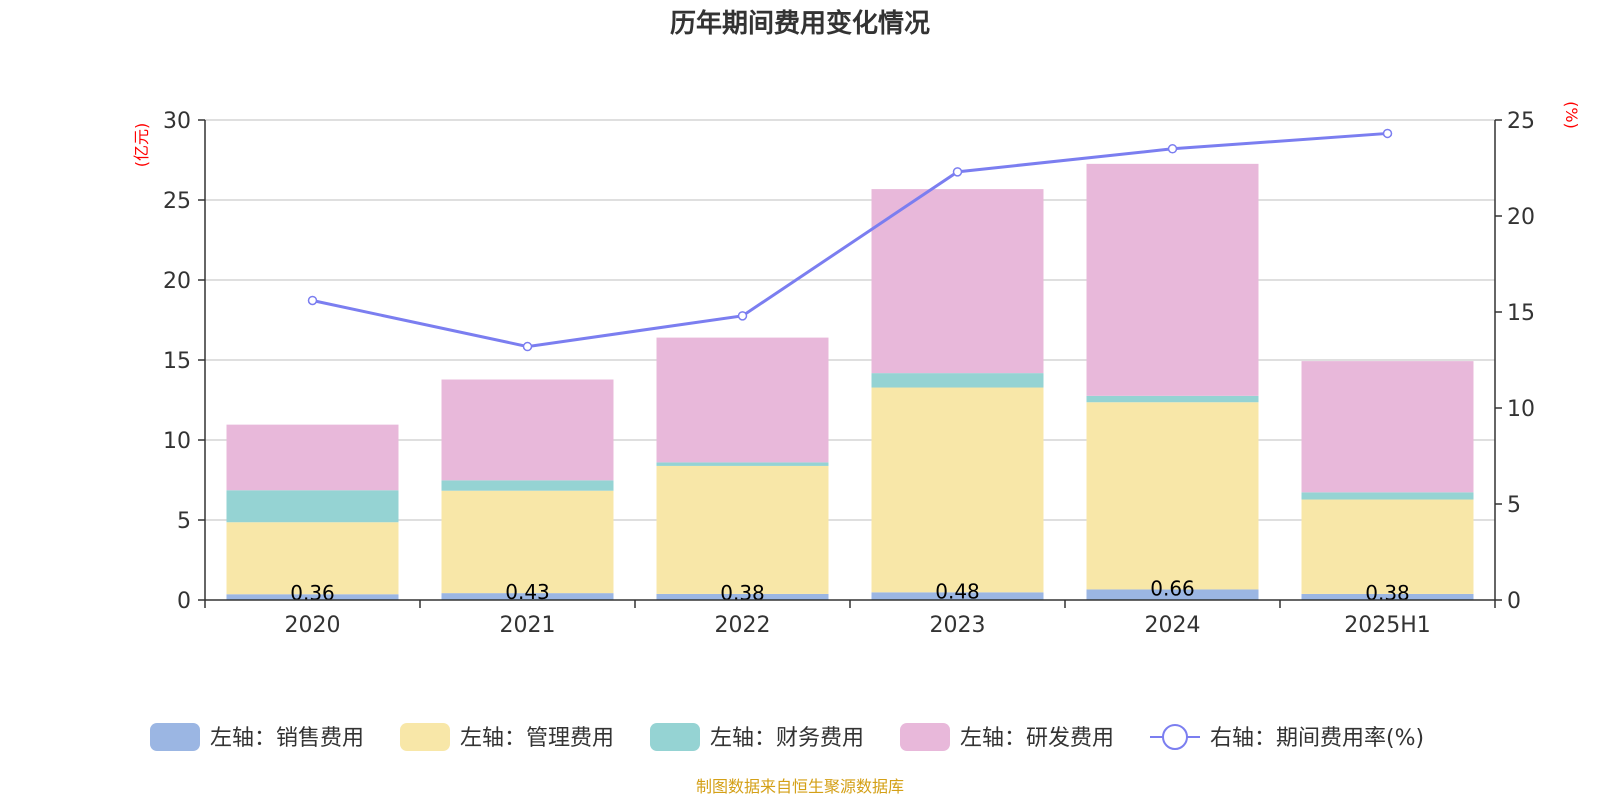  Describe the element at coordinates (1514, 601) in the screenshot. I see `right-tick-label: 0` at that location.